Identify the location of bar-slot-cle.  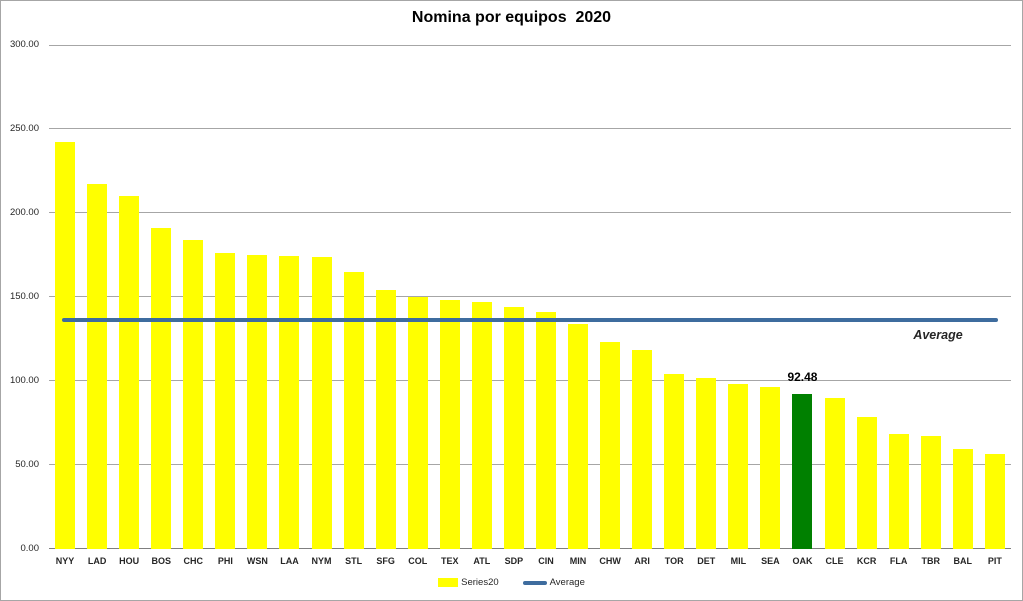
(835, 297).